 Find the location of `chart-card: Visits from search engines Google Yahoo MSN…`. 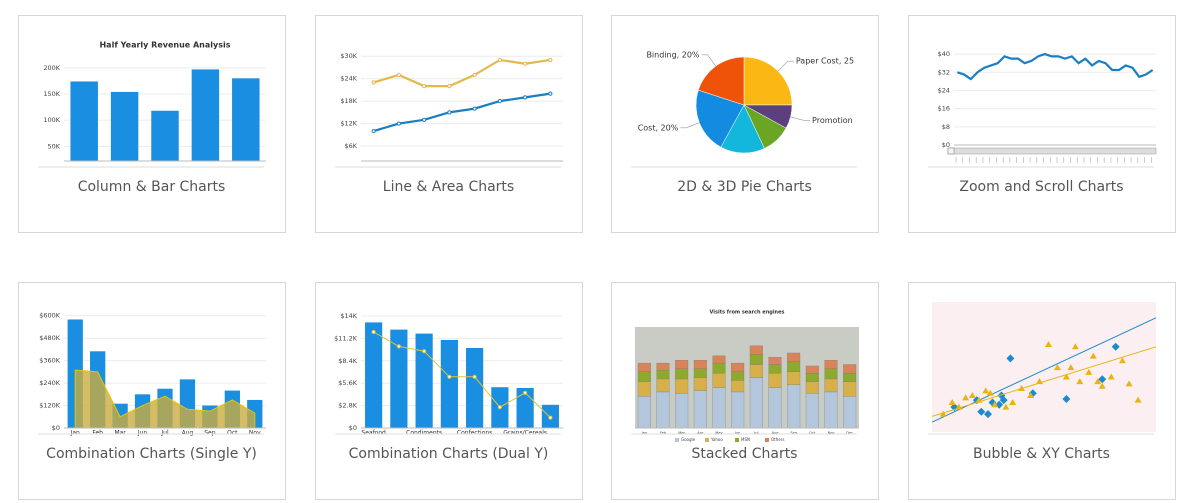

chart-card: Visits from search engines Google Yahoo MSN… is located at coordinates (745, 391).